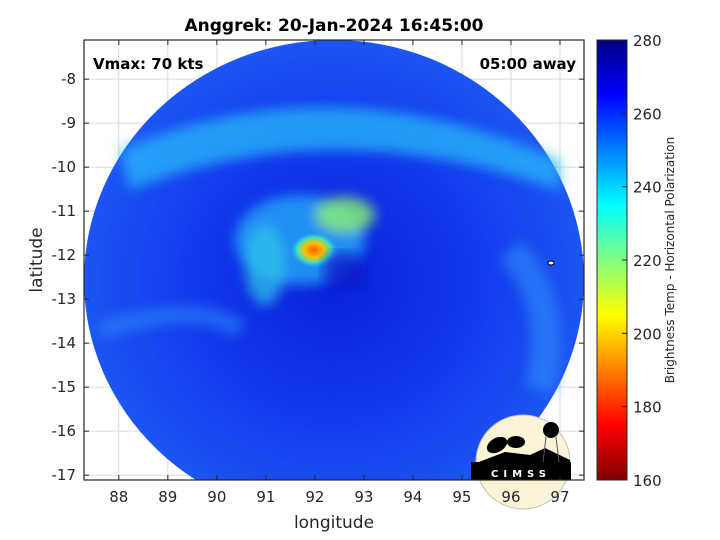 This screenshot has height=540, width=720. Describe the element at coordinates (314, 497) in the screenshot. I see `x-tick-label: 92` at that location.